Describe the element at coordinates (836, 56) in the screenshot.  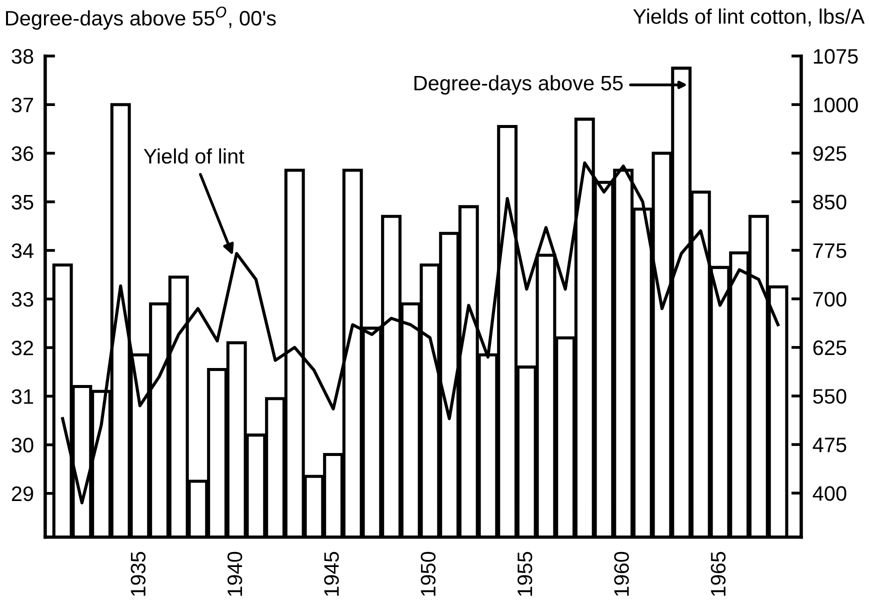
I see `y2-tick-label: 1075` at that location.